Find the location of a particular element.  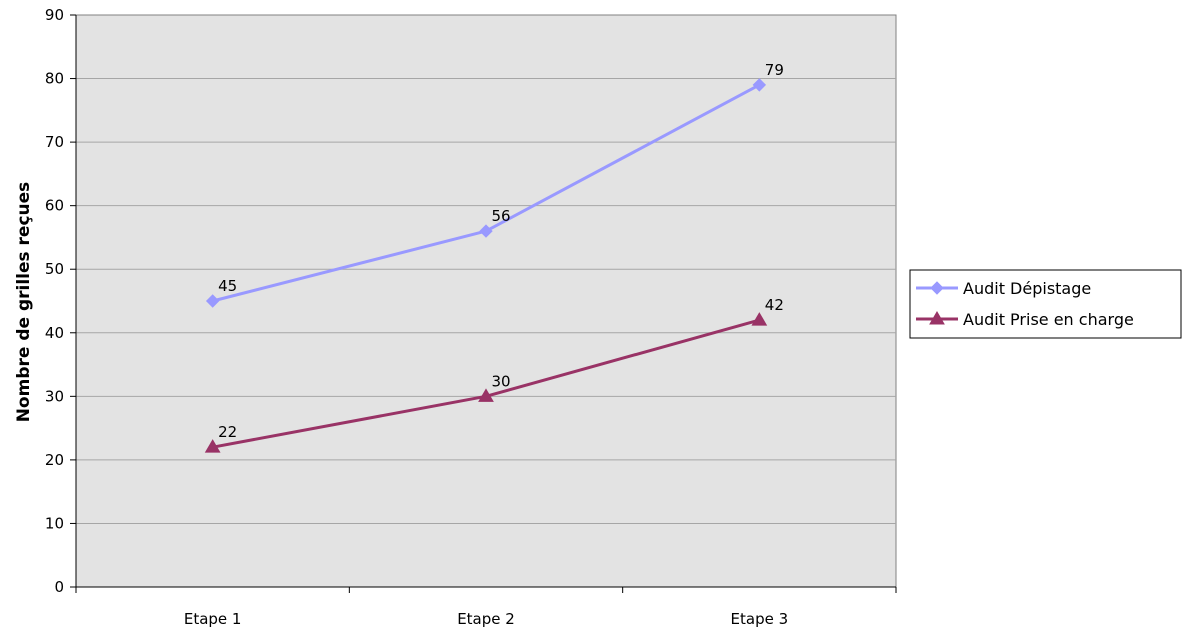

legend-entry: Audit Dépistage is located at coordinates (1027, 288).